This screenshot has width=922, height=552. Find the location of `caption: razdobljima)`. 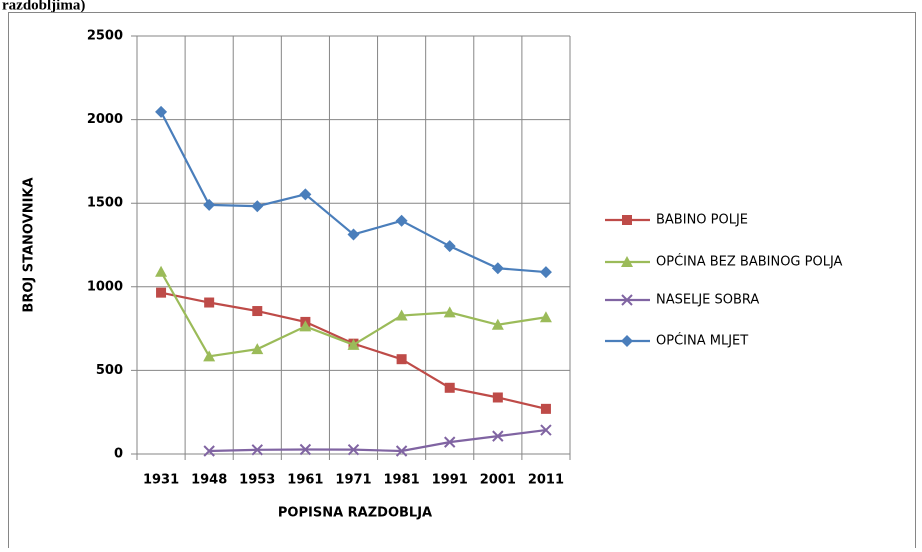

caption: razdobljima) is located at coordinates (43, 6).